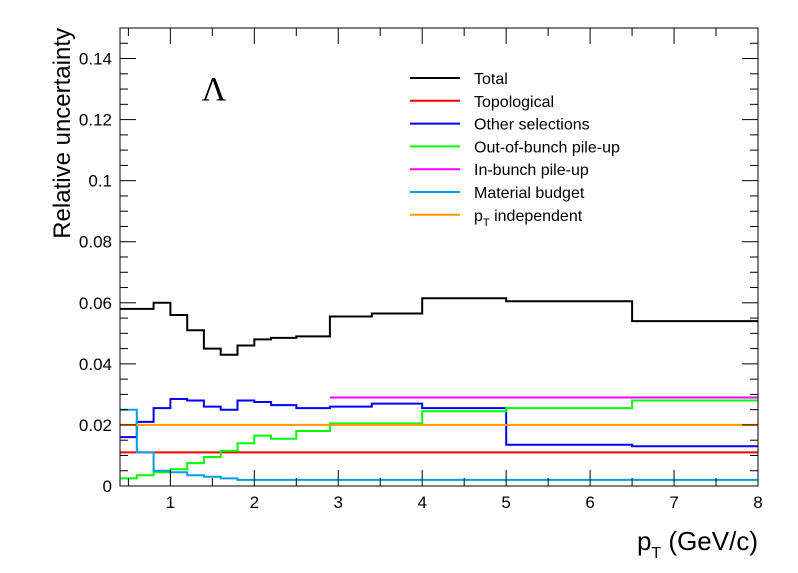 Image resolution: width=798 pixels, height=573 pixels. Describe the element at coordinates (95, 120) in the screenshot. I see `y-tick-label: 0.12` at that location.